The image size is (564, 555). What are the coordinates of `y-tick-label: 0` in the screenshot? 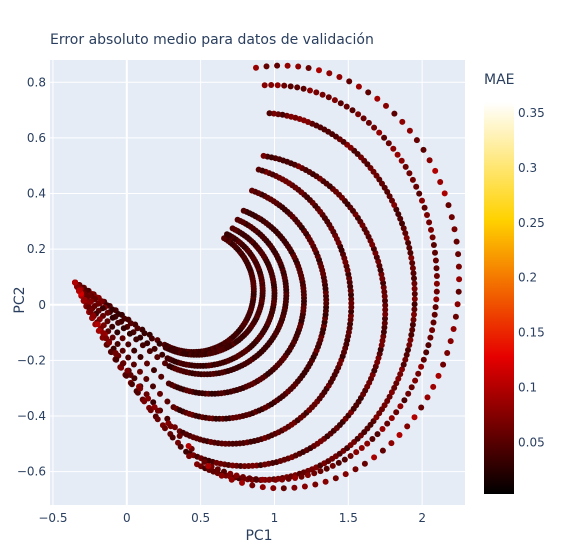 It's located at (42, 305).